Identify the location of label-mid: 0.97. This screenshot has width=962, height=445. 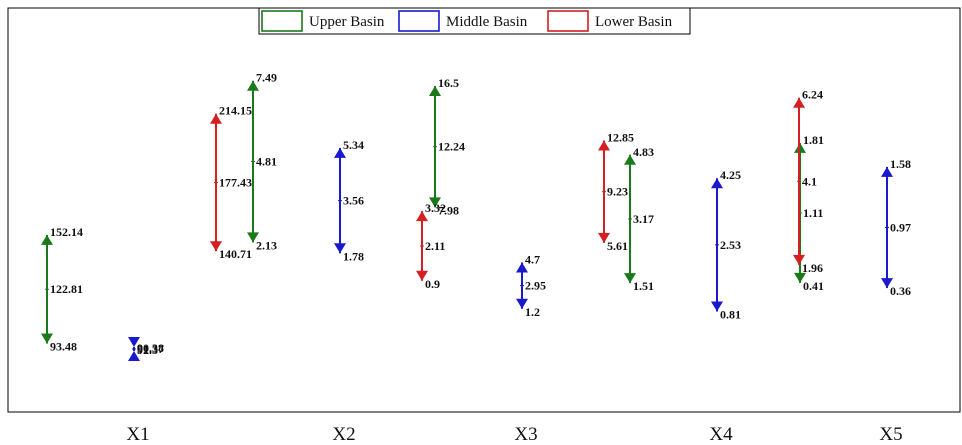
(900, 227).